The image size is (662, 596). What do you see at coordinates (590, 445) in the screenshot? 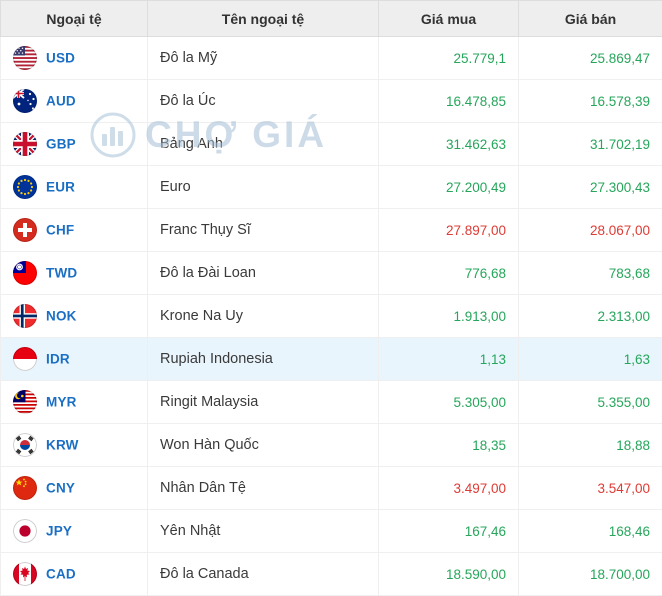
I see `sell-price: 18,88` at bounding box center [590, 445].